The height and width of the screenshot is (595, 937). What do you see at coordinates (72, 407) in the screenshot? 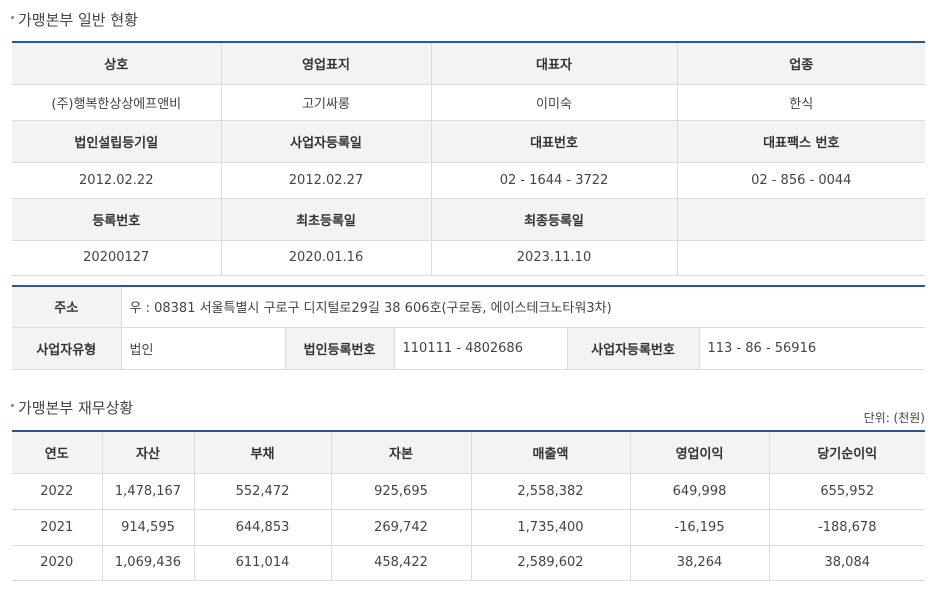
I see `financial-status-title: 가맹본부 재무상황` at bounding box center [72, 407].